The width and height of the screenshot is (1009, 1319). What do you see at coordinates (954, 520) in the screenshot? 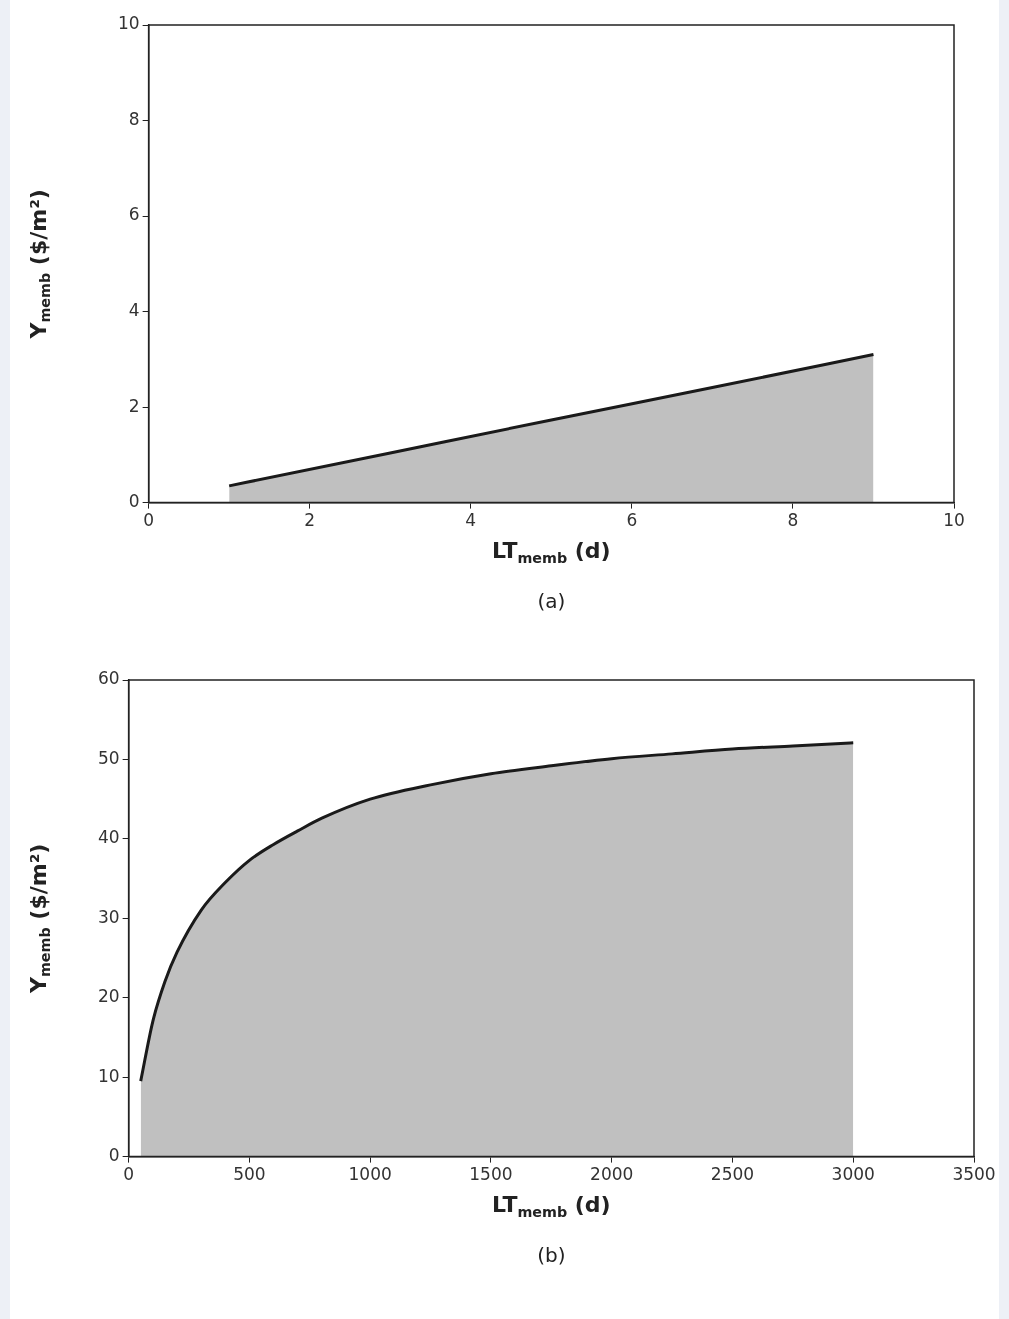
I see `x-tick-label: 10` at bounding box center [954, 520].